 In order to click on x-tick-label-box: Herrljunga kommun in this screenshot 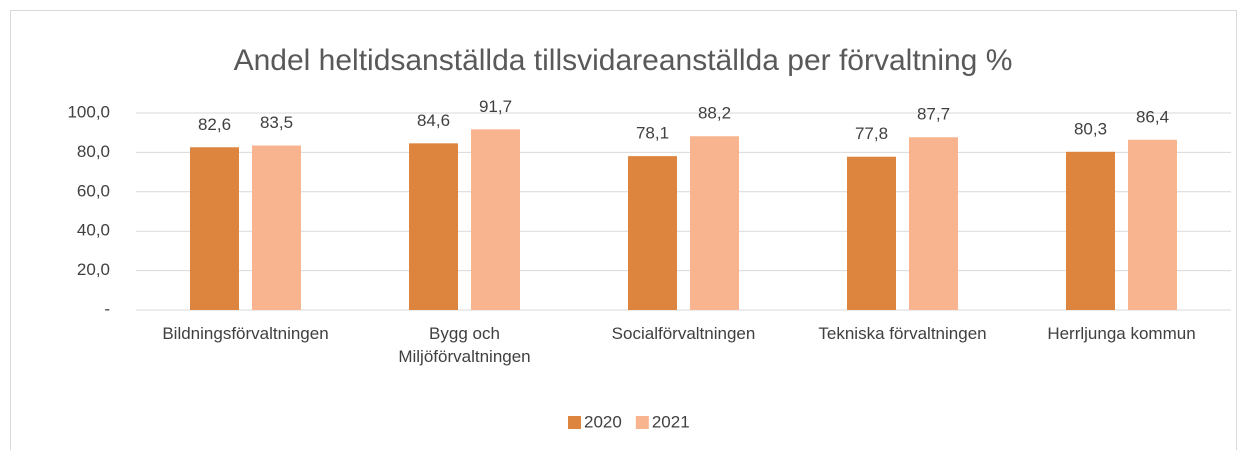, I will do `click(1122, 333)`.